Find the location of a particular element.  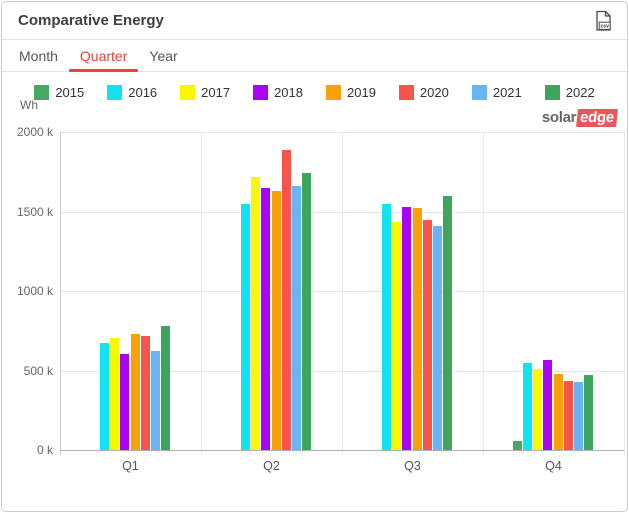

legend-item-2015: 2015 is located at coordinates (59, 92).